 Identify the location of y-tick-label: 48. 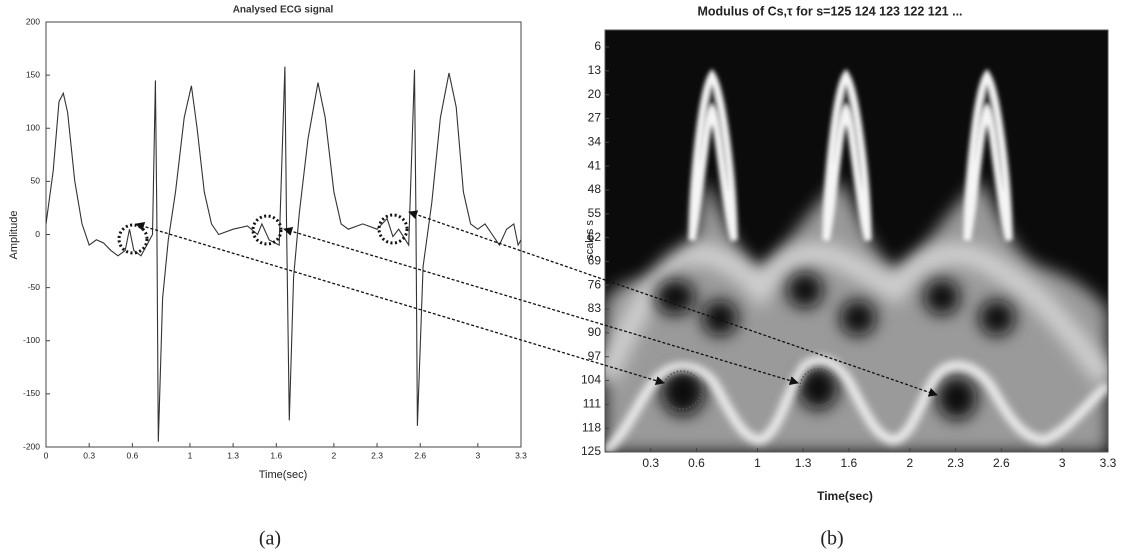
(595, 189).